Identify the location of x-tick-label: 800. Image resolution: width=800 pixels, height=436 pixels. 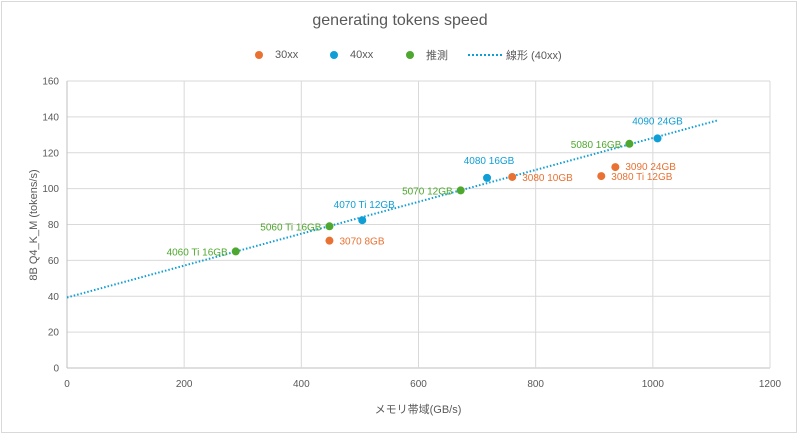
(535, 384).